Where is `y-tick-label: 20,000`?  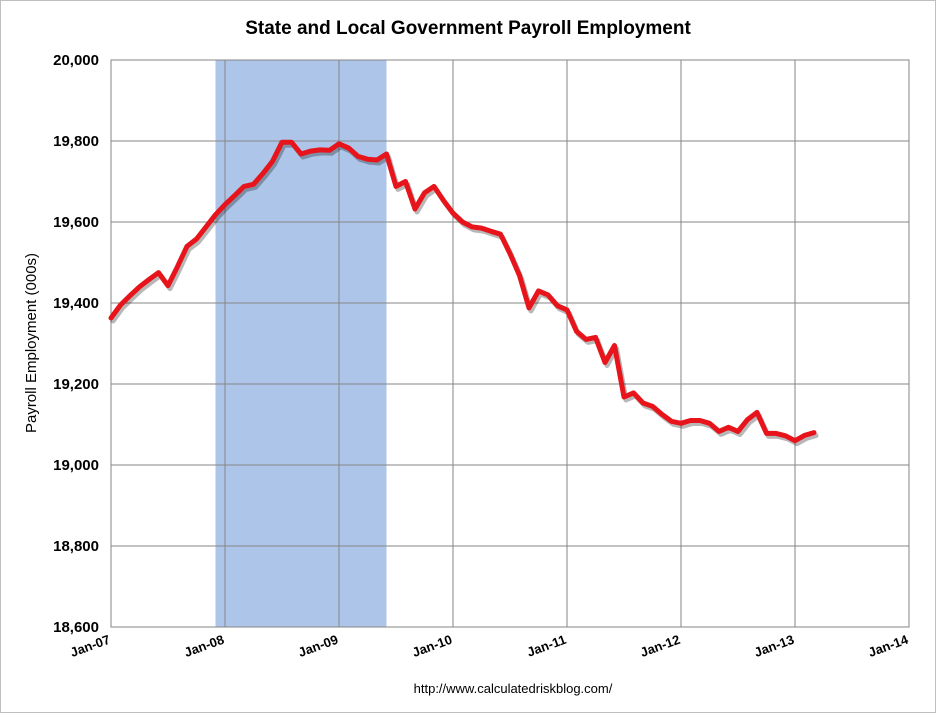 y-tick-label: 20,000 is located at coordinates (76, 60).